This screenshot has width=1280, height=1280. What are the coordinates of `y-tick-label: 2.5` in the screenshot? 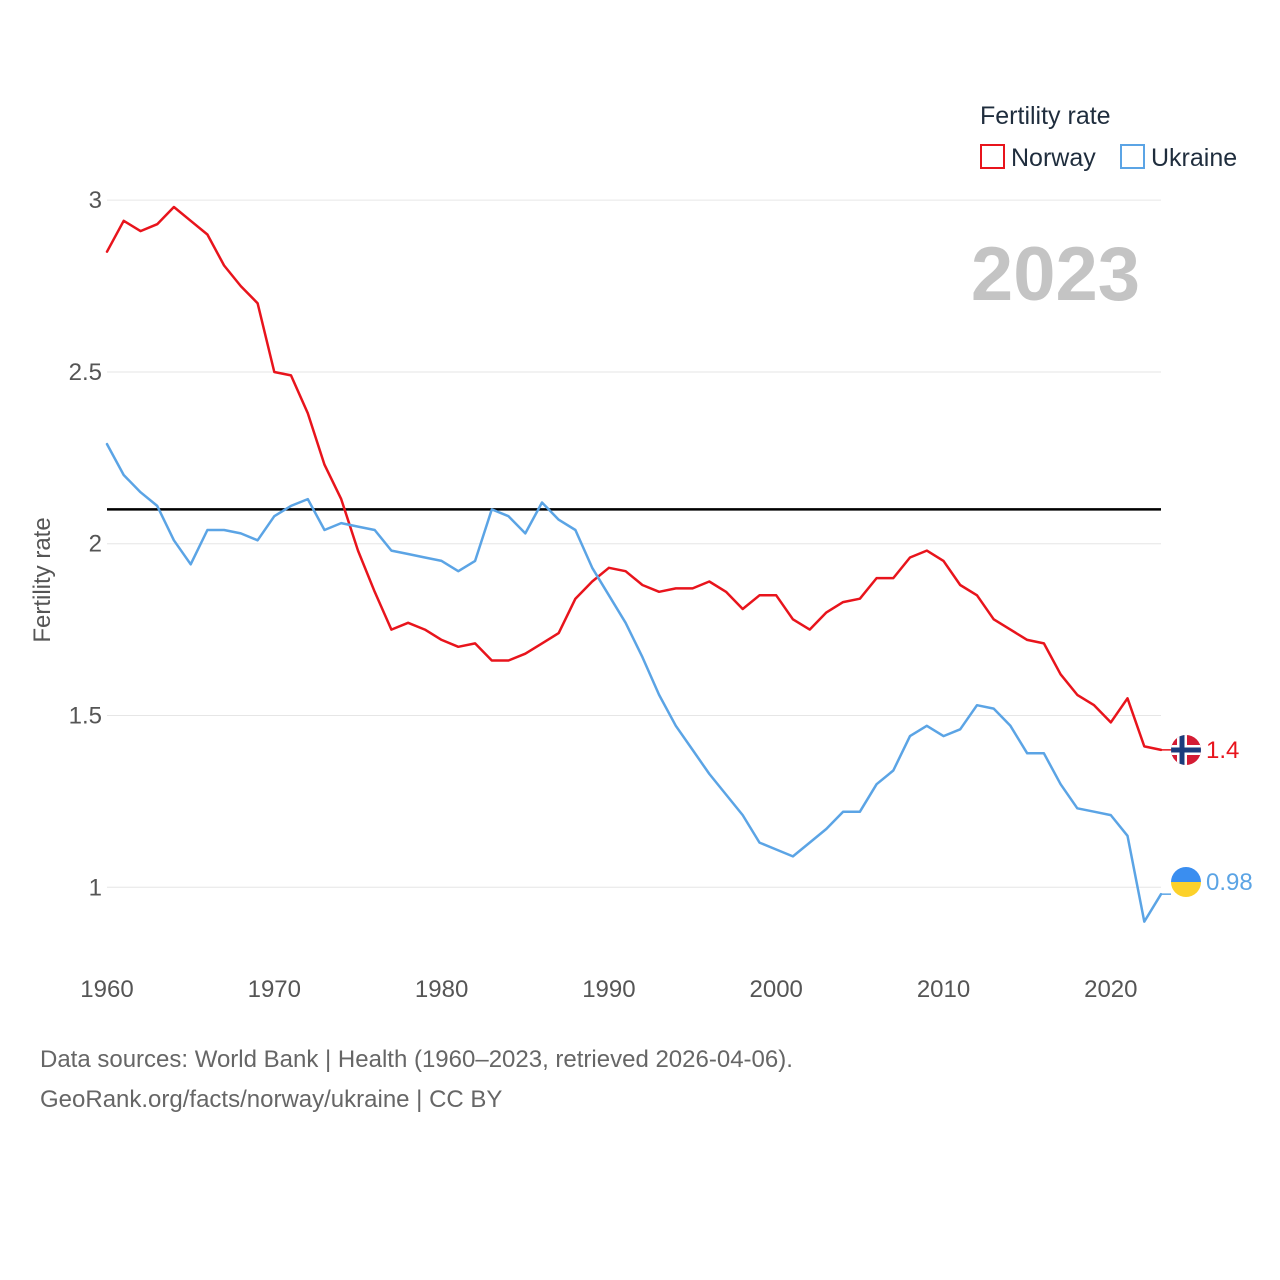 It's located at (85, 372).